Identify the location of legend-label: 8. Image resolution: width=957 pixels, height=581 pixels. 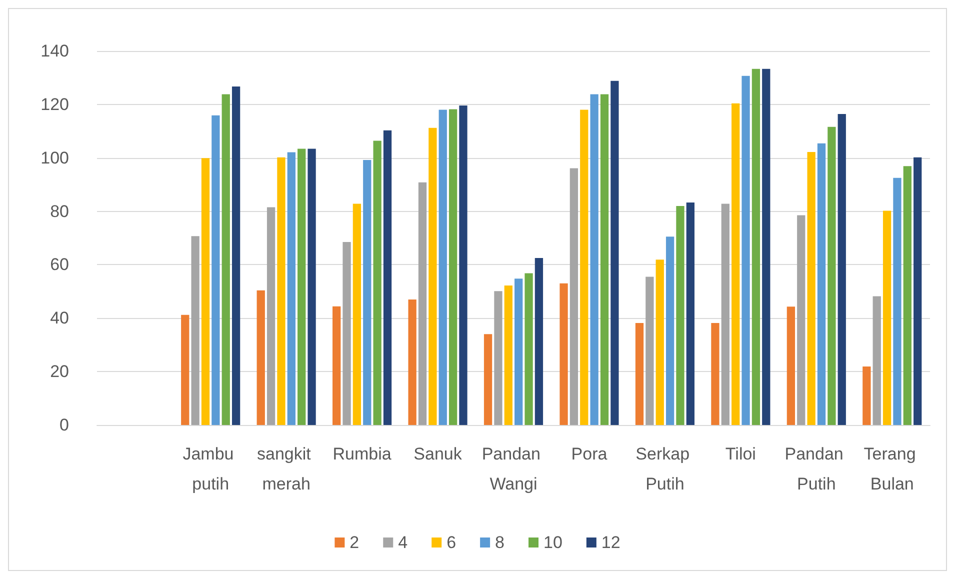
(500, 542).